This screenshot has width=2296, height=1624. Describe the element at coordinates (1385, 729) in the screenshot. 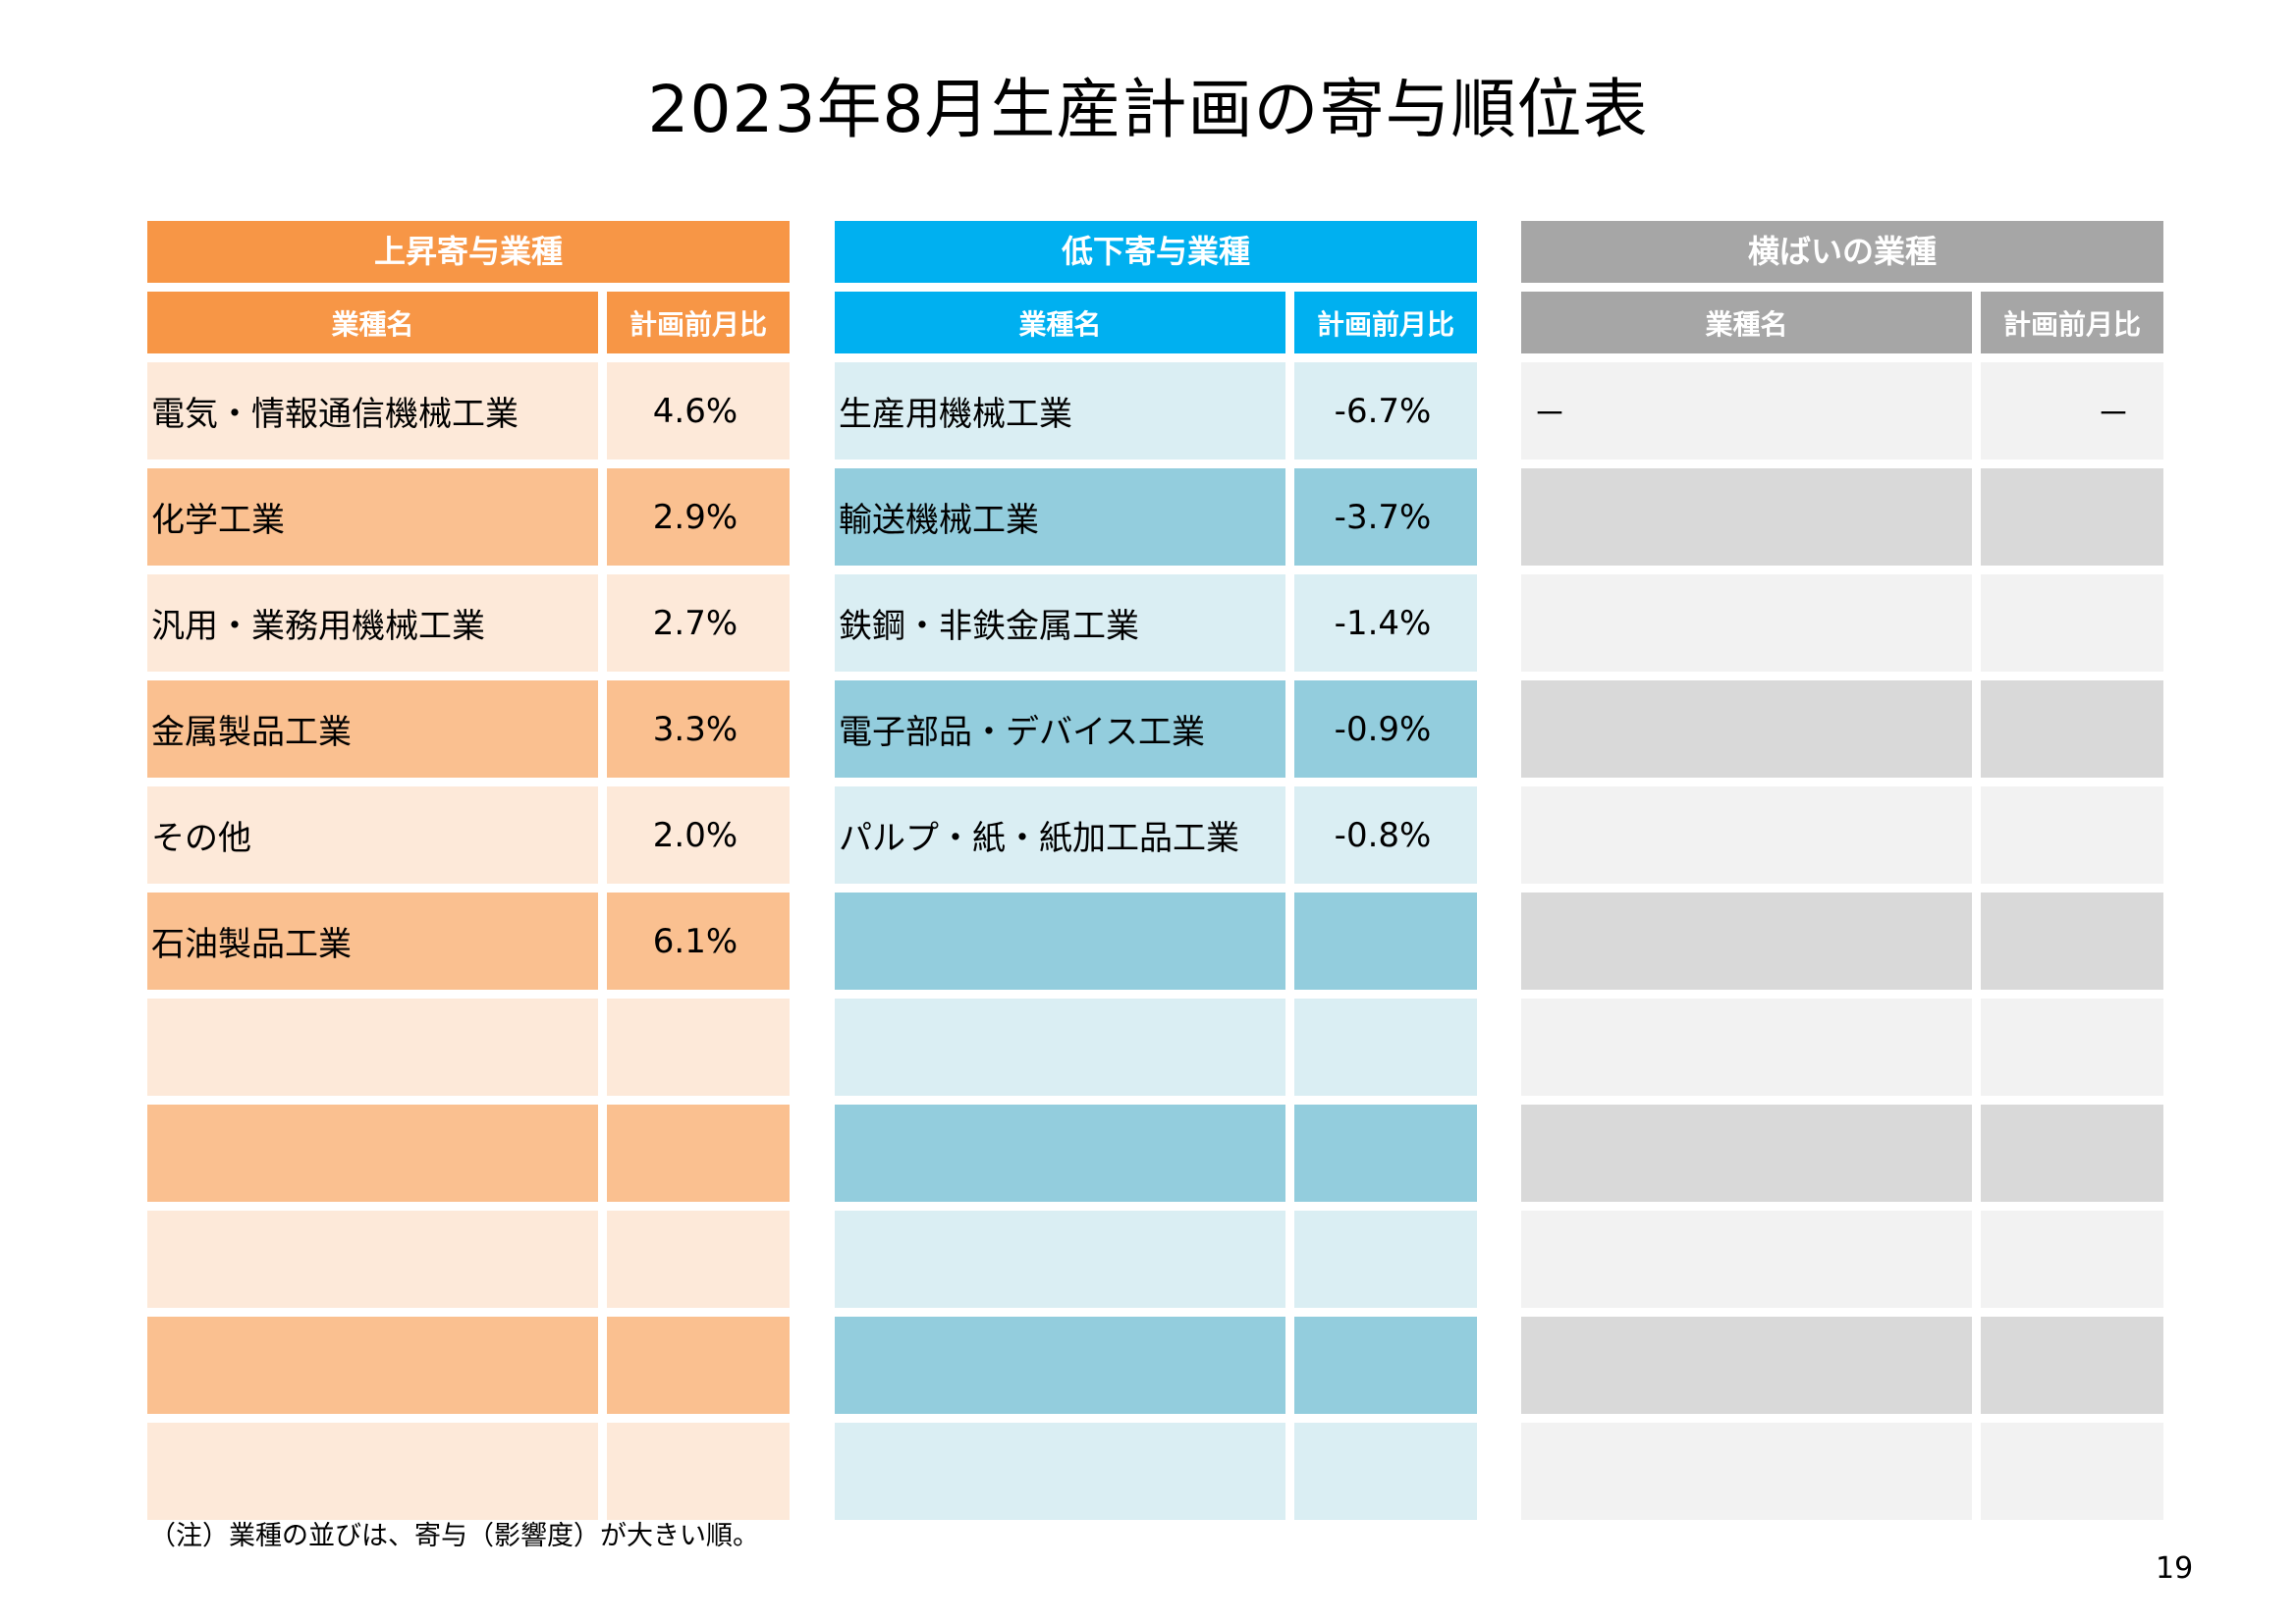

I see `plan-mom-cell: -0.9%` at that location.